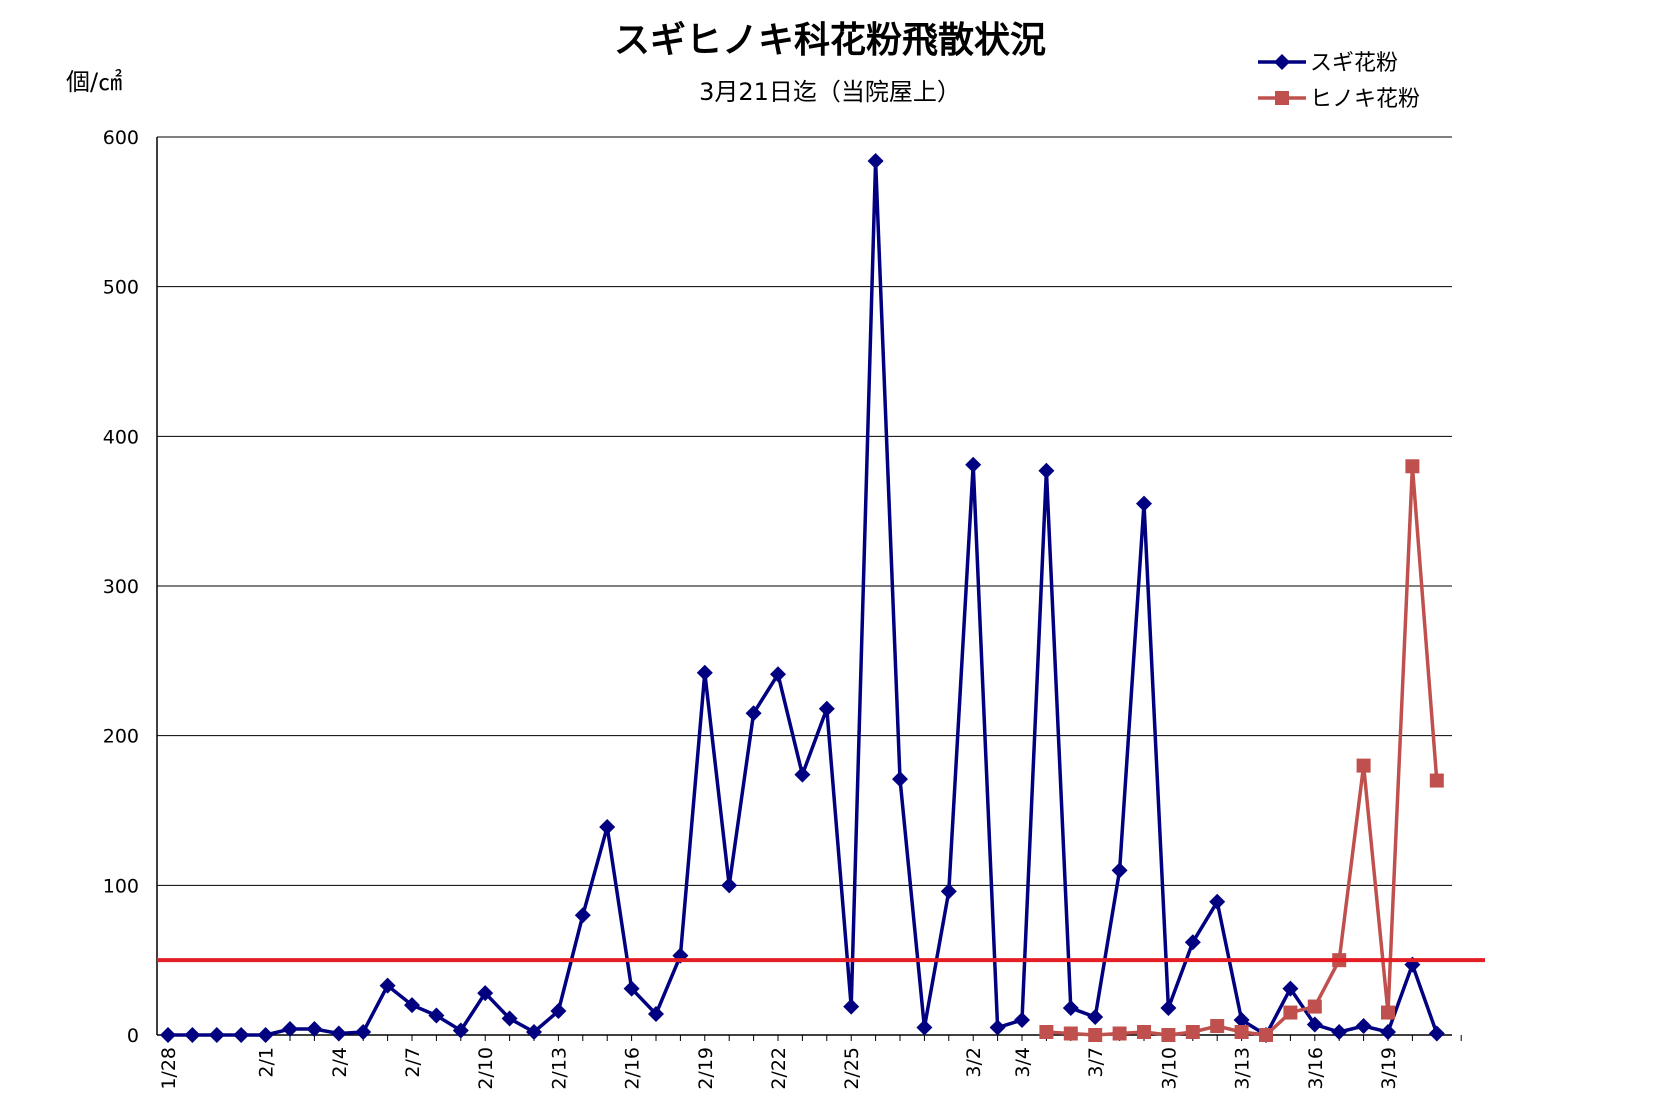 The height and width of the screenshot is (1104, 1657). Describe the element at coordinates (121, 886) in the screenshot. I see `y-tick-100: 100` at that location.